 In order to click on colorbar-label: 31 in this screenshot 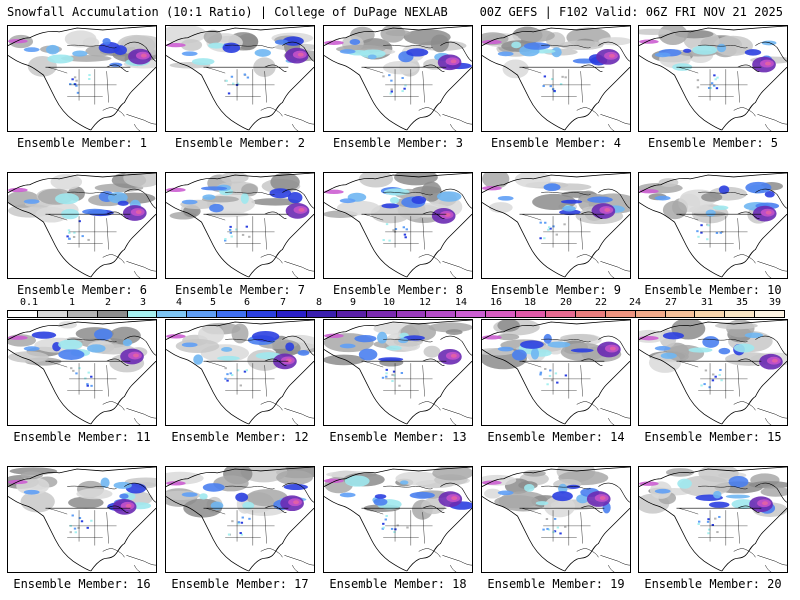, I will do `click(707, 302)`.